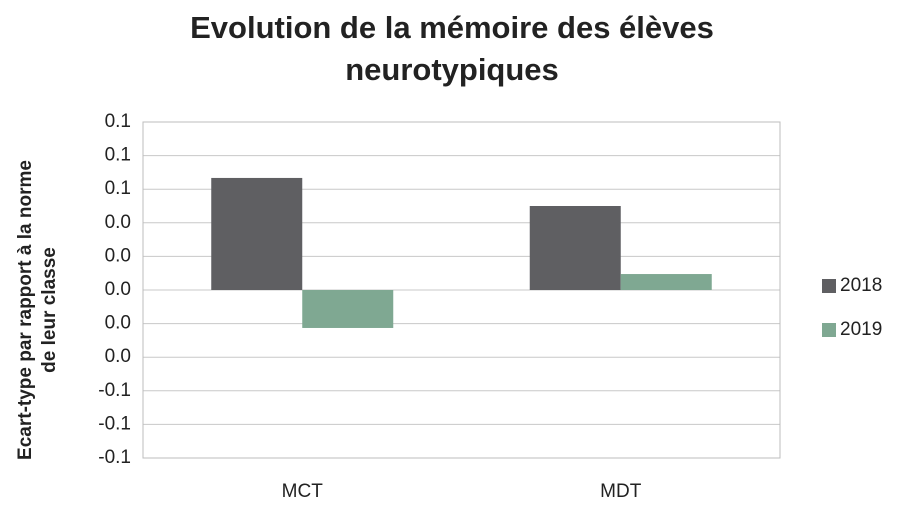 Image resolution: width=904 pixels, height=522 pixels. What do you see at coordinates (452, 27) in the screenshot?
I see `chart-title: Evolution de la mémoire des élèves` at bounding box center [452, 27].